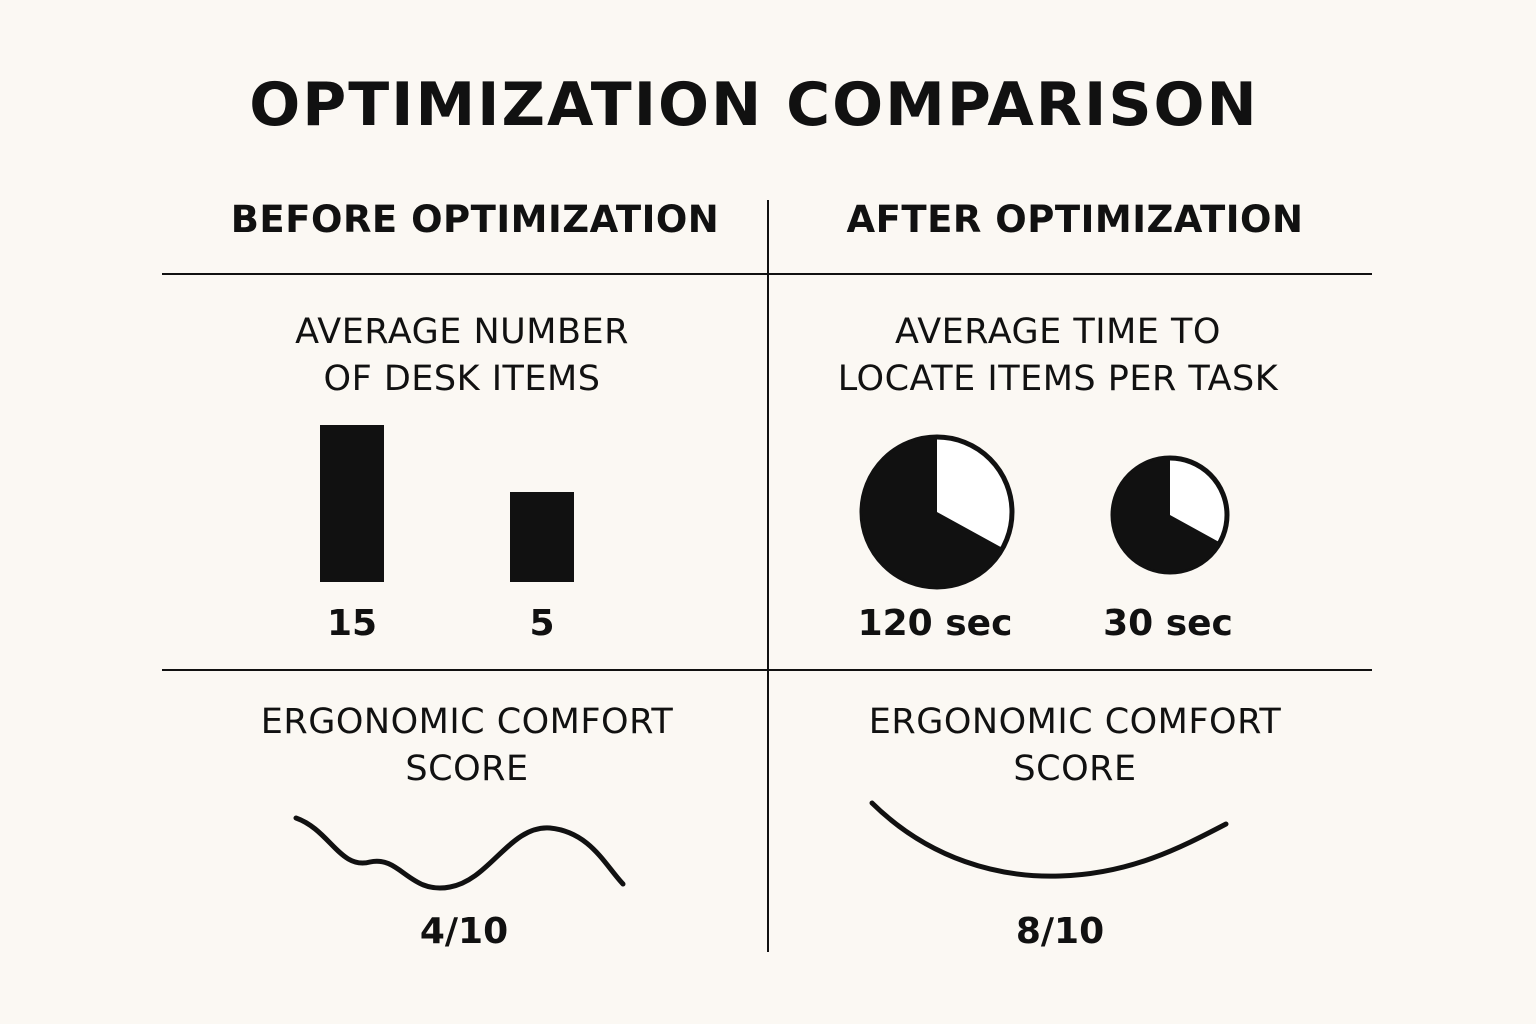  I want to click on locate-time-title-line2: LOCATE ITEMS PER TASK, so click(1058, 379).